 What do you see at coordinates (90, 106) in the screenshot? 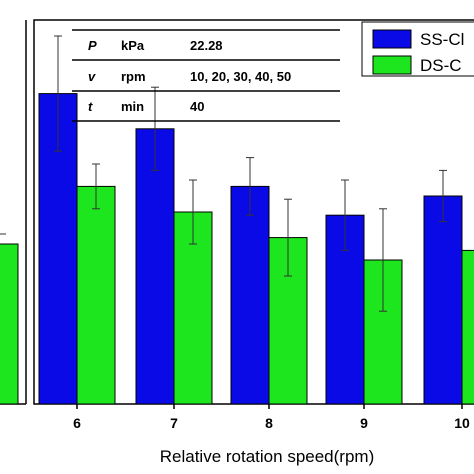
I see `param-symbol: t` at bounding box center [90, 106].